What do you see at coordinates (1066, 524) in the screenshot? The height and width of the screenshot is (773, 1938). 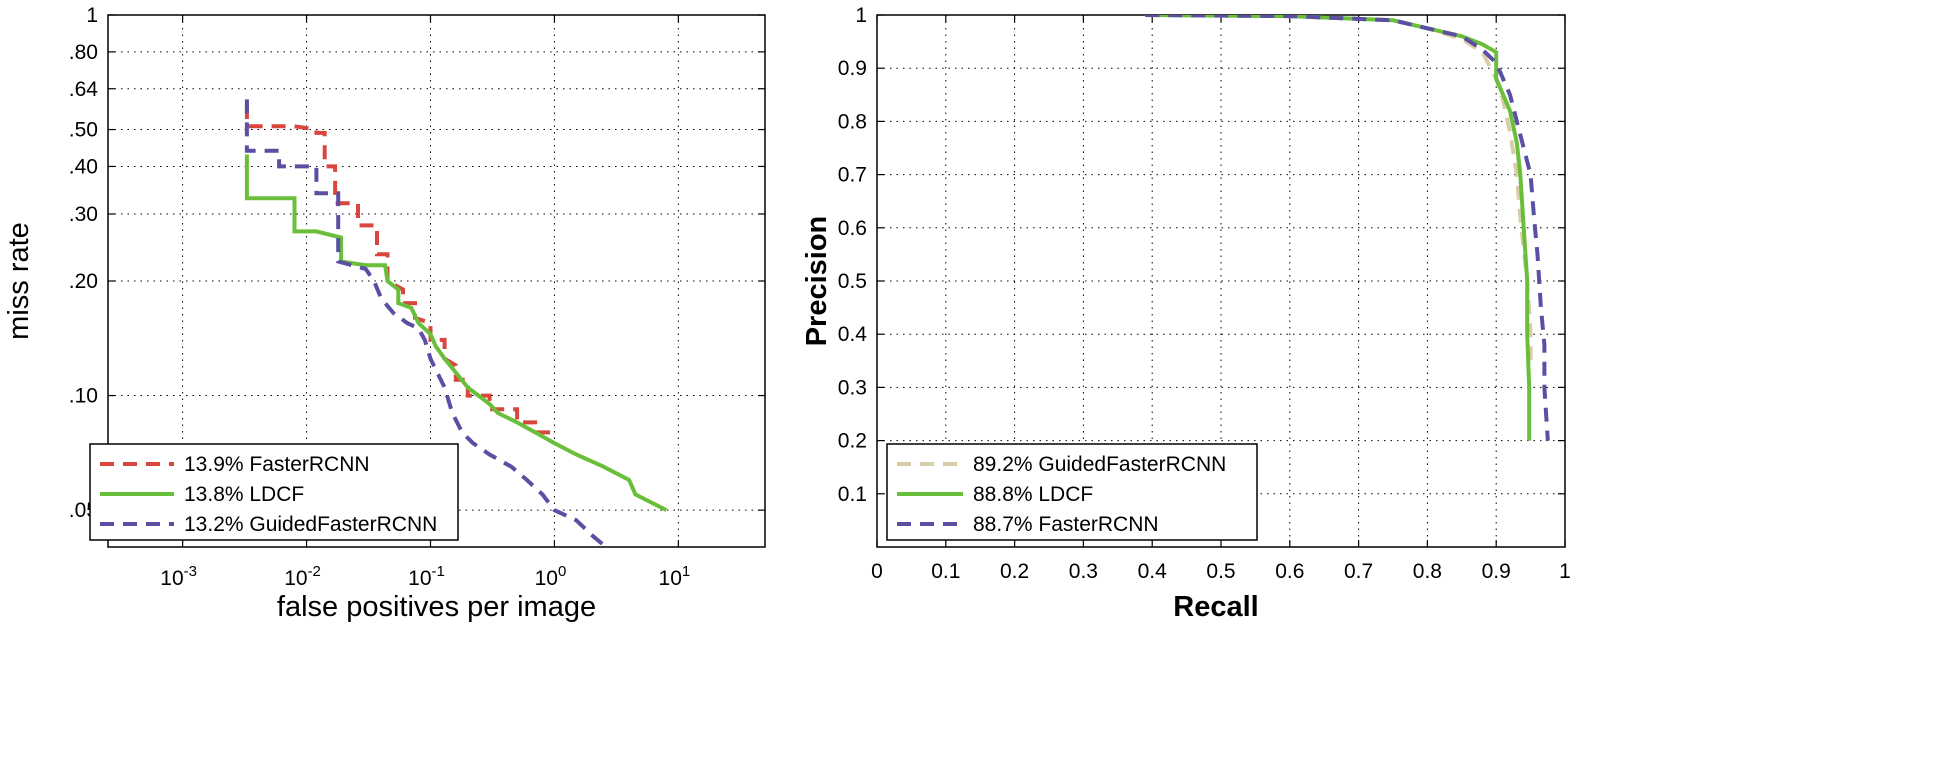 I see `legend-label: 88.7% FasterRCNN` at bounding box center [1066, 524].